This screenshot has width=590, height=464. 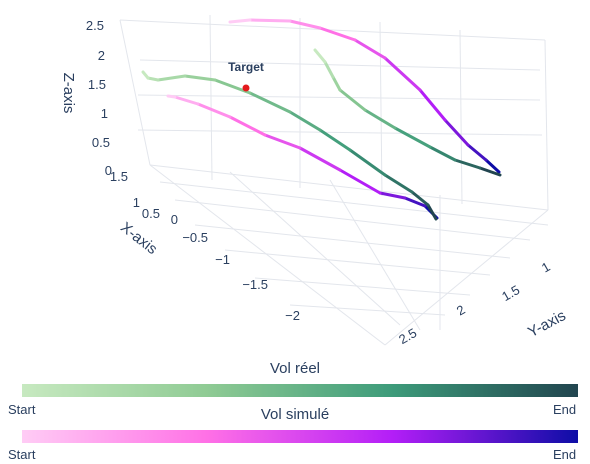 I want to click on y-tick-label: 1, so click(x=546, y=267).